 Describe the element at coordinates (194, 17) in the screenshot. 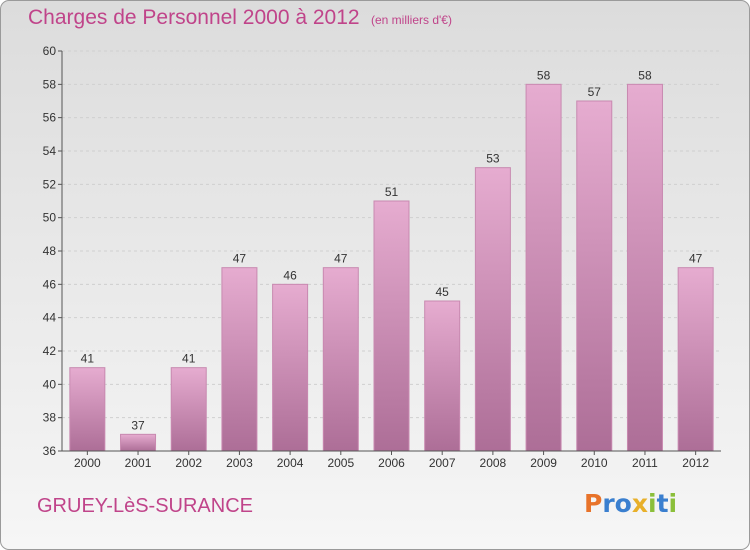

I see `chart-title: Charges de Personnel 2000 à 2012` at that location.